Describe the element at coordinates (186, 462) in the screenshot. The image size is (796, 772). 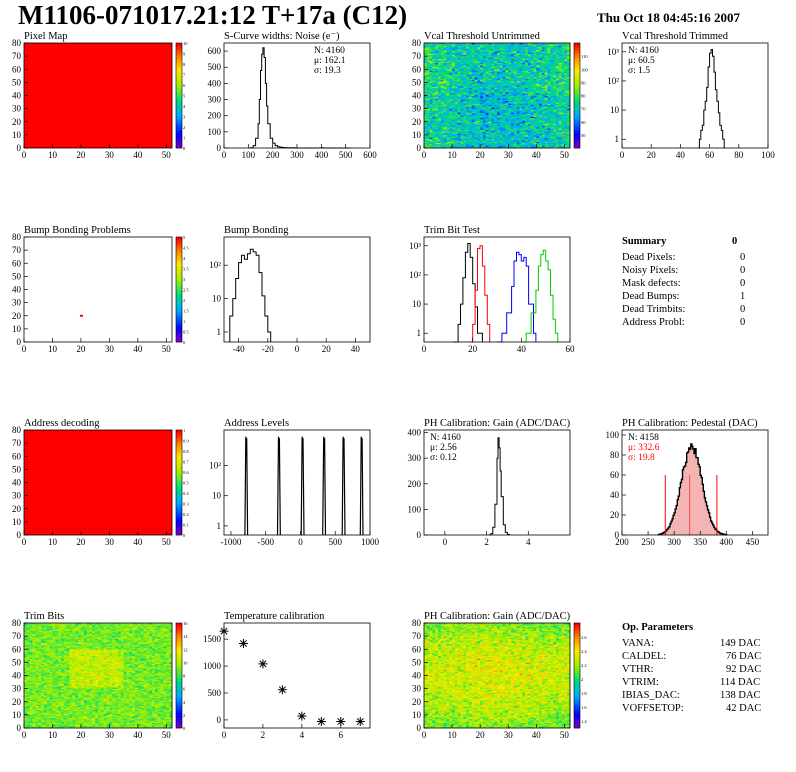
I see `colorbar-tick-label: 0.7` at that location.